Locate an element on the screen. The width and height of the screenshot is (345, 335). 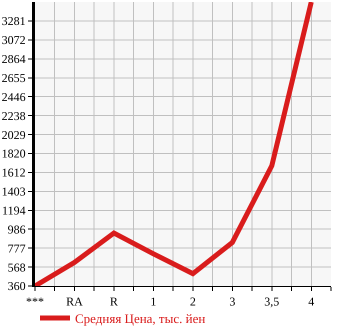
y-tick-label: 2864 is located at coordinates (14, 59).